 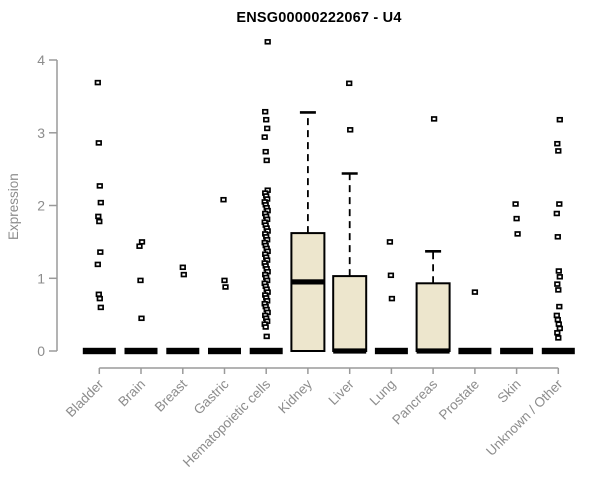 What do you see at coordinates (459, 400) in the screenshot?
I see `x-tick-label: Prostate` at bounding box center [459, 400].